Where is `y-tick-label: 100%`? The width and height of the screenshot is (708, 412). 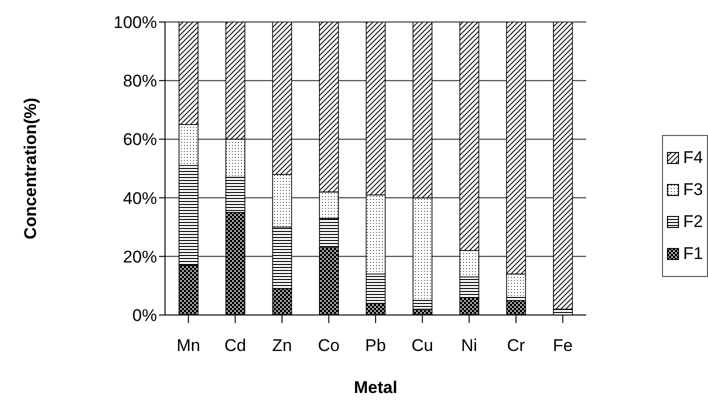 y-tick-label: 100% is located at coordinates (135, 22).